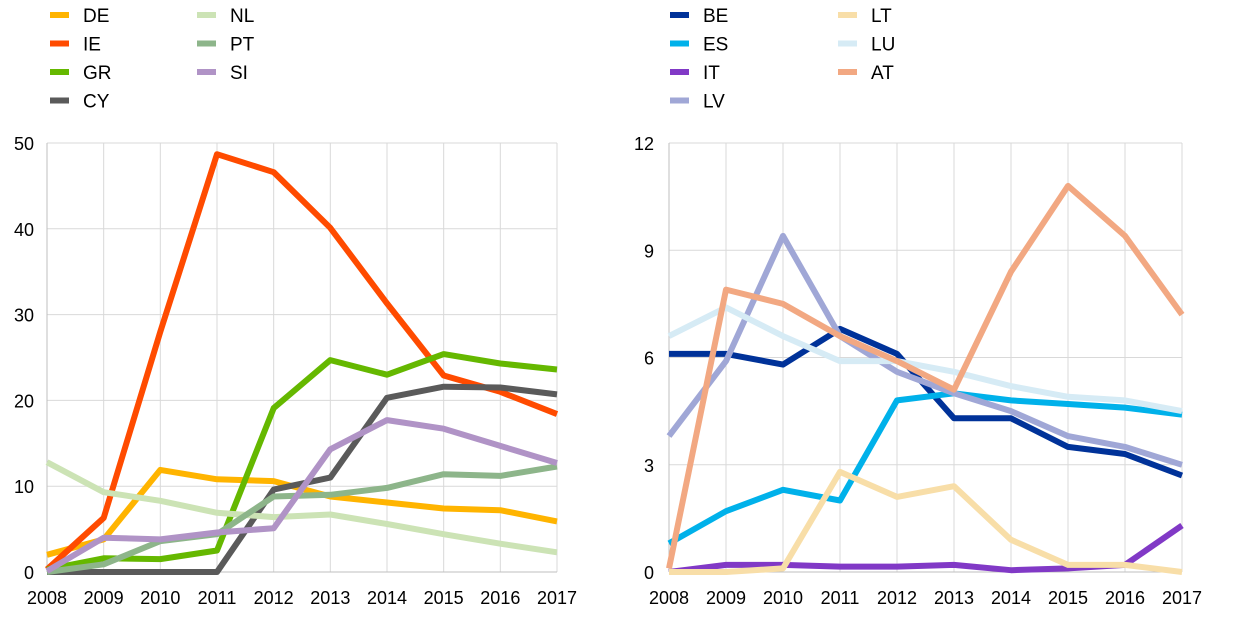  I want to click on legend-label-de: DE, so click(96, 16).